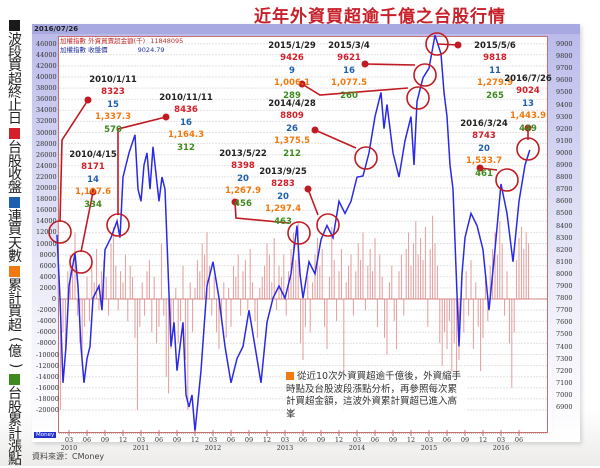  I want to click on annotation-gain: 461, so click(484, 173).